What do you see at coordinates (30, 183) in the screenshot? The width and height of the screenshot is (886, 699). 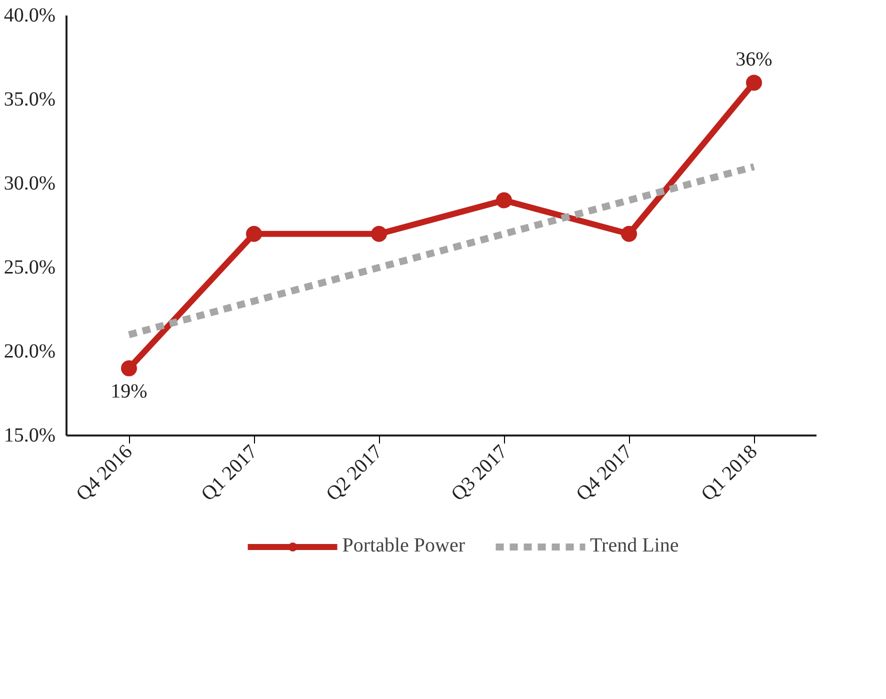 I see `y-tick-label: 30.0%` at bounding box center [30, 183].